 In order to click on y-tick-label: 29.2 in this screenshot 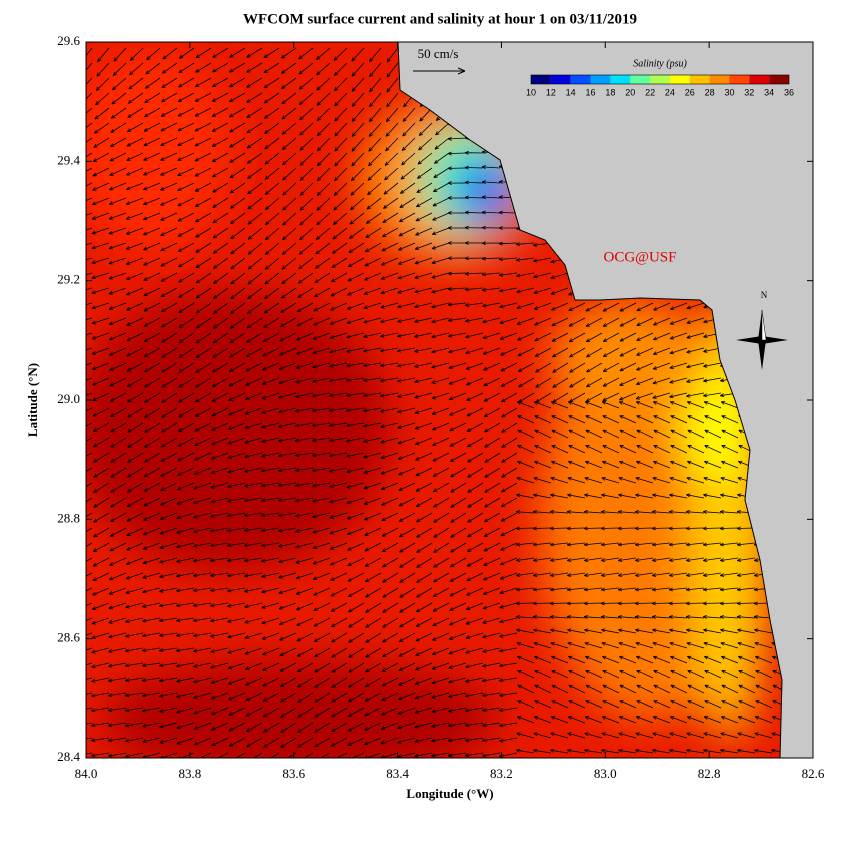, I will do `click(68, 279)`.